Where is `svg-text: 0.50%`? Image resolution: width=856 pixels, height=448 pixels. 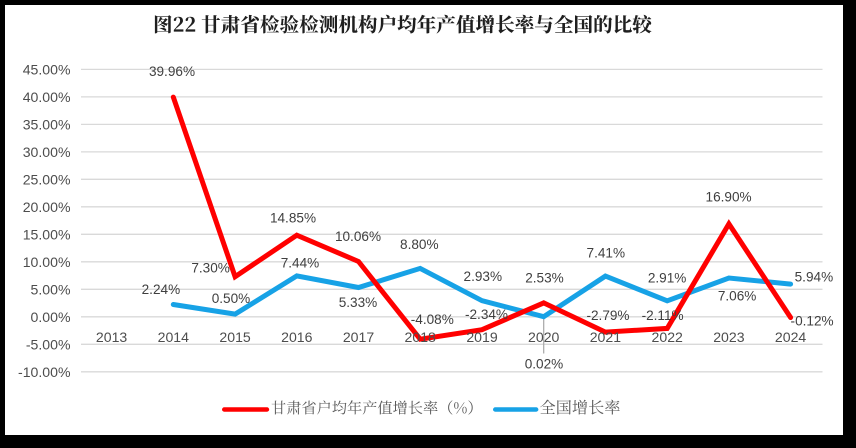
svg-text: 0.50% is located at coordinates (231, 298).